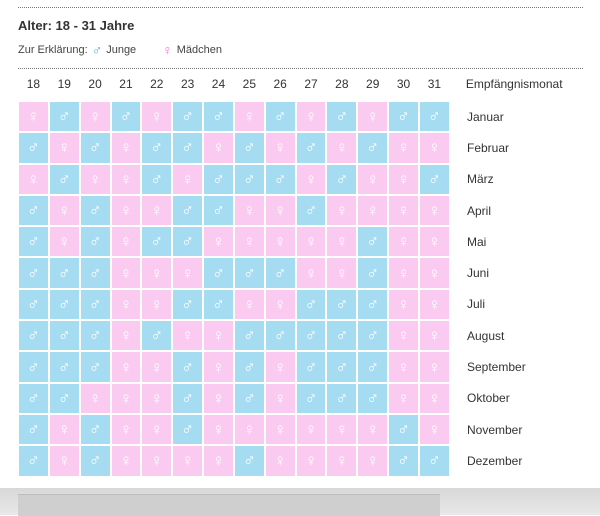 The image size is (600, 516). What do you see at coordinates (495, 460) in the screenshot?
I see `month-label: Dezember` at bounding box center [495, 460].